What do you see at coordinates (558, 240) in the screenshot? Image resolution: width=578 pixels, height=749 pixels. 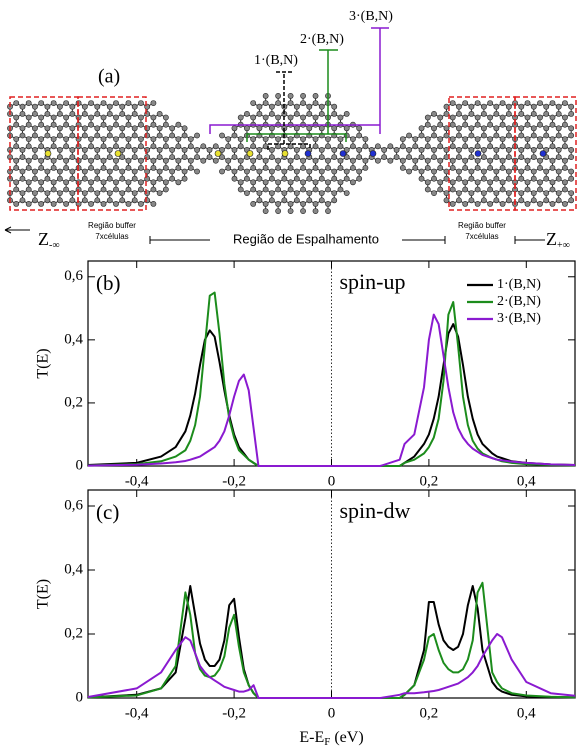 I see `lead-label: Z+∞` at bounding box center [558, 240].